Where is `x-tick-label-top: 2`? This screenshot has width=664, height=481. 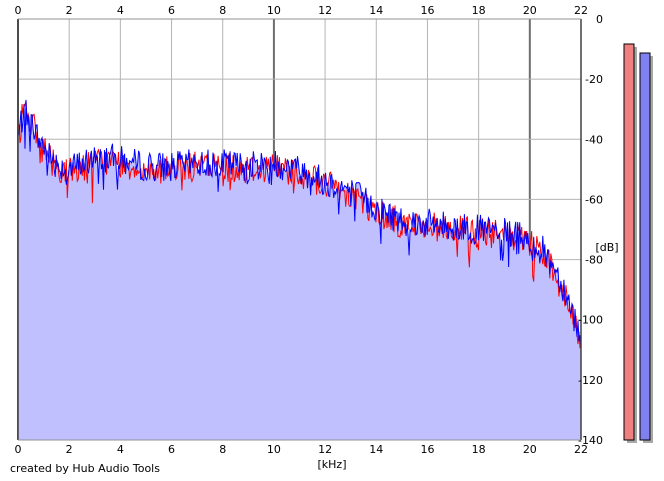
x-tick-label-top: 2 is located at coordinates (69, 10).